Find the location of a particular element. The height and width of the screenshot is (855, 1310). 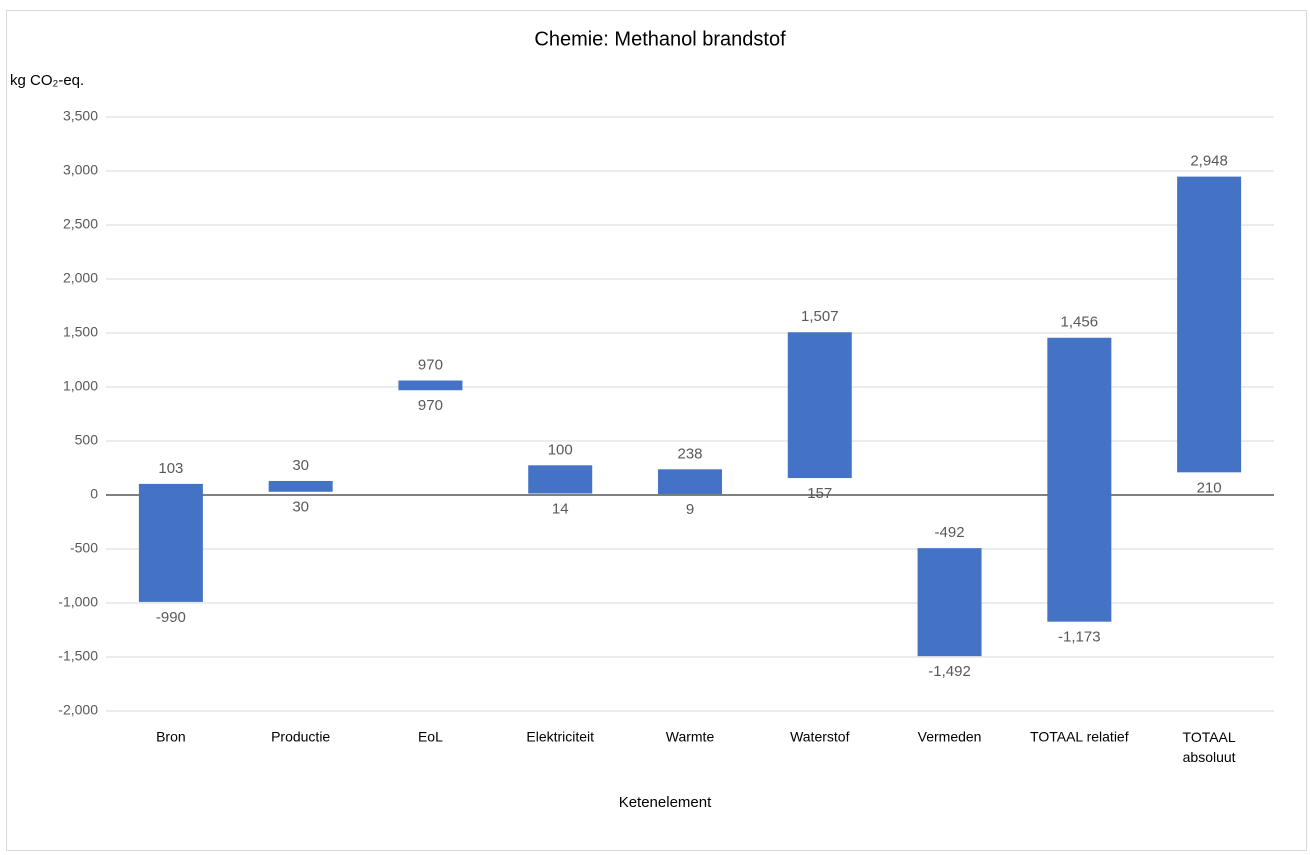

x-tick-label: Waterstof is located at coordinates (819, 737).